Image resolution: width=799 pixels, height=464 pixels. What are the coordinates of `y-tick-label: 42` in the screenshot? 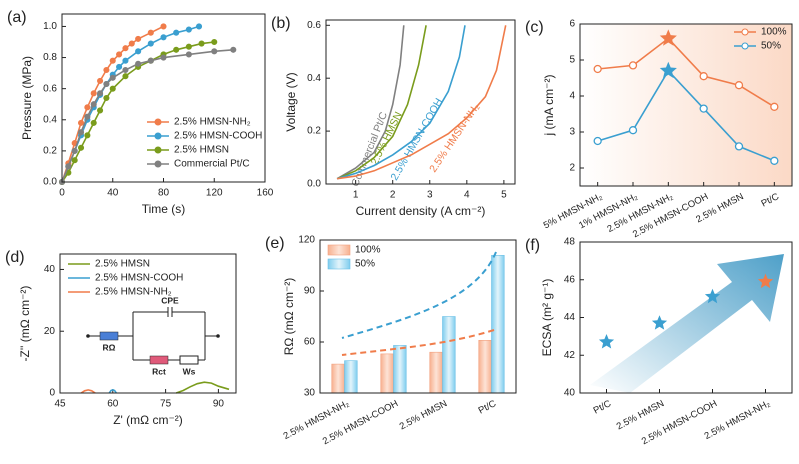 It's located at (570, 355).